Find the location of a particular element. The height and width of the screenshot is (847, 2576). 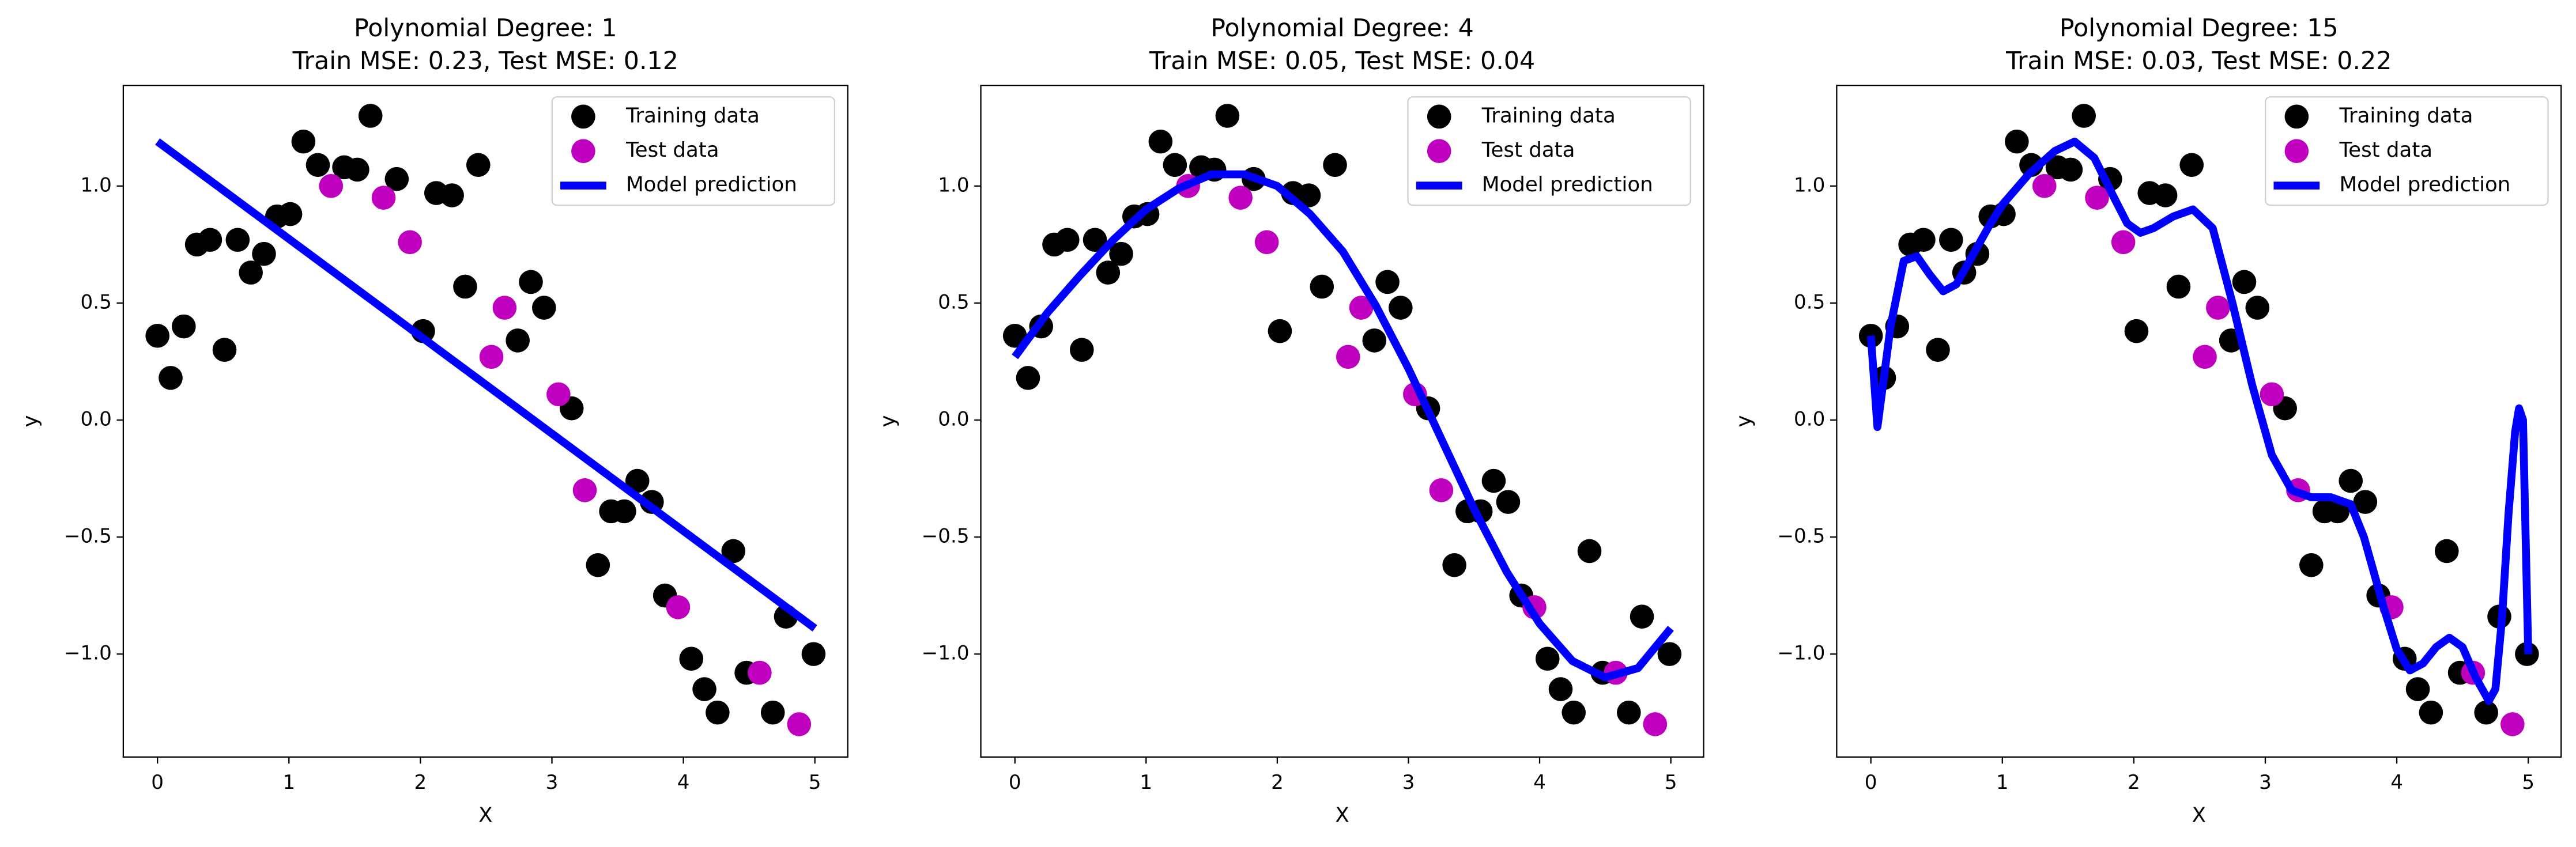

model-line is located at coordinates (486, 385).